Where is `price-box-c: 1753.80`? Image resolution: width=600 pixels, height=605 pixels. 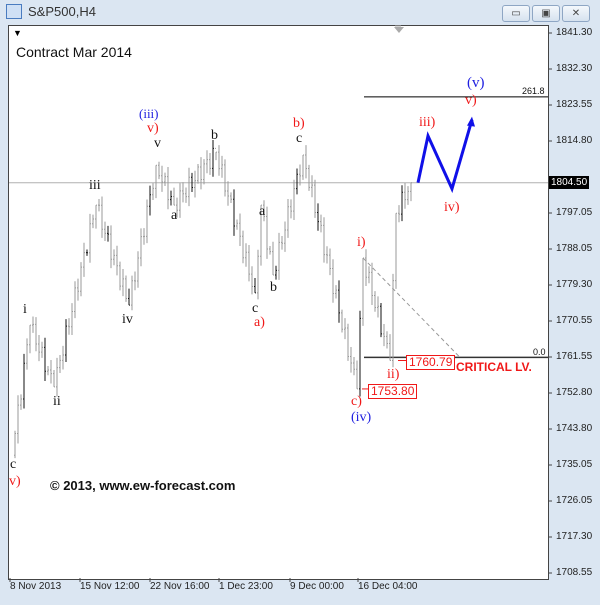 price-box-c: 1753.80 is located at coordinates (393, 391).